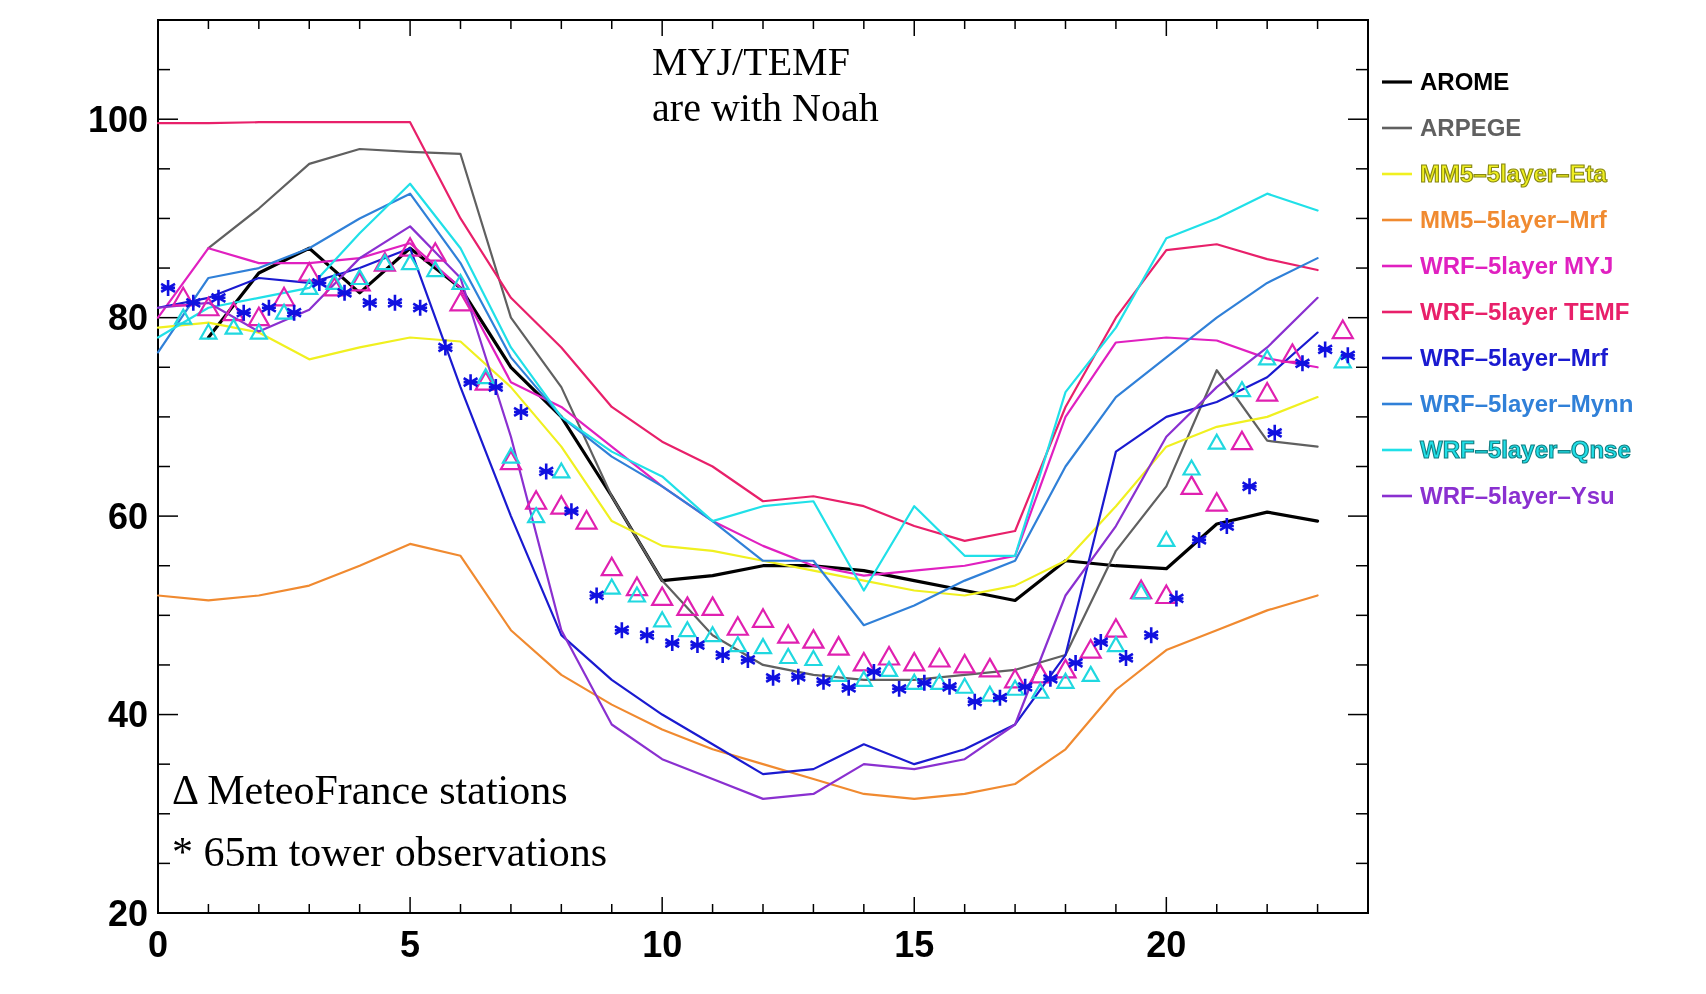  I want to click on legend-label: WRF–5layer–Qnse, so click(1525, 449).